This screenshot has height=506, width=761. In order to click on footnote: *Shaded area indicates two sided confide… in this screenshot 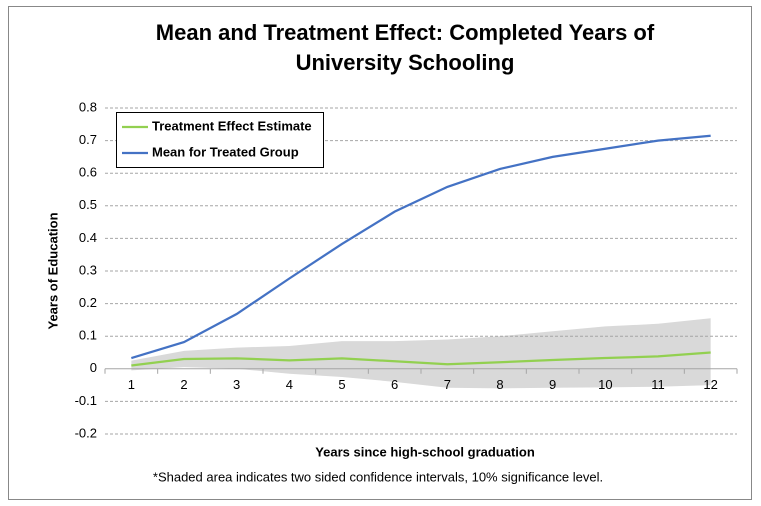, I will do `click(378, 476)`.